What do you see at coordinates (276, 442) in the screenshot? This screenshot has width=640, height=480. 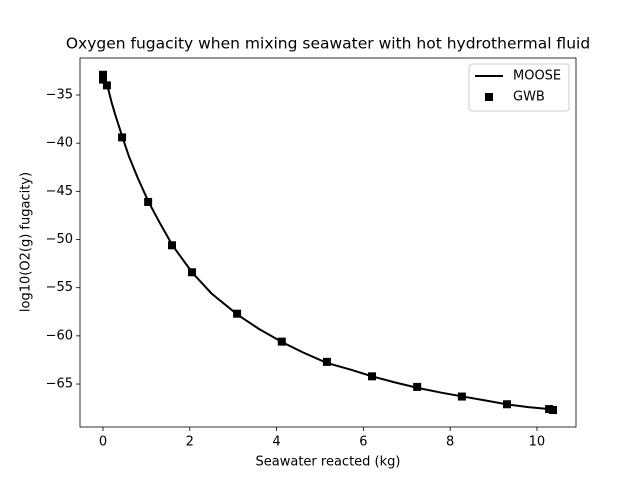 I see `x-tick-label: 4` at bounding box center [276, 442].